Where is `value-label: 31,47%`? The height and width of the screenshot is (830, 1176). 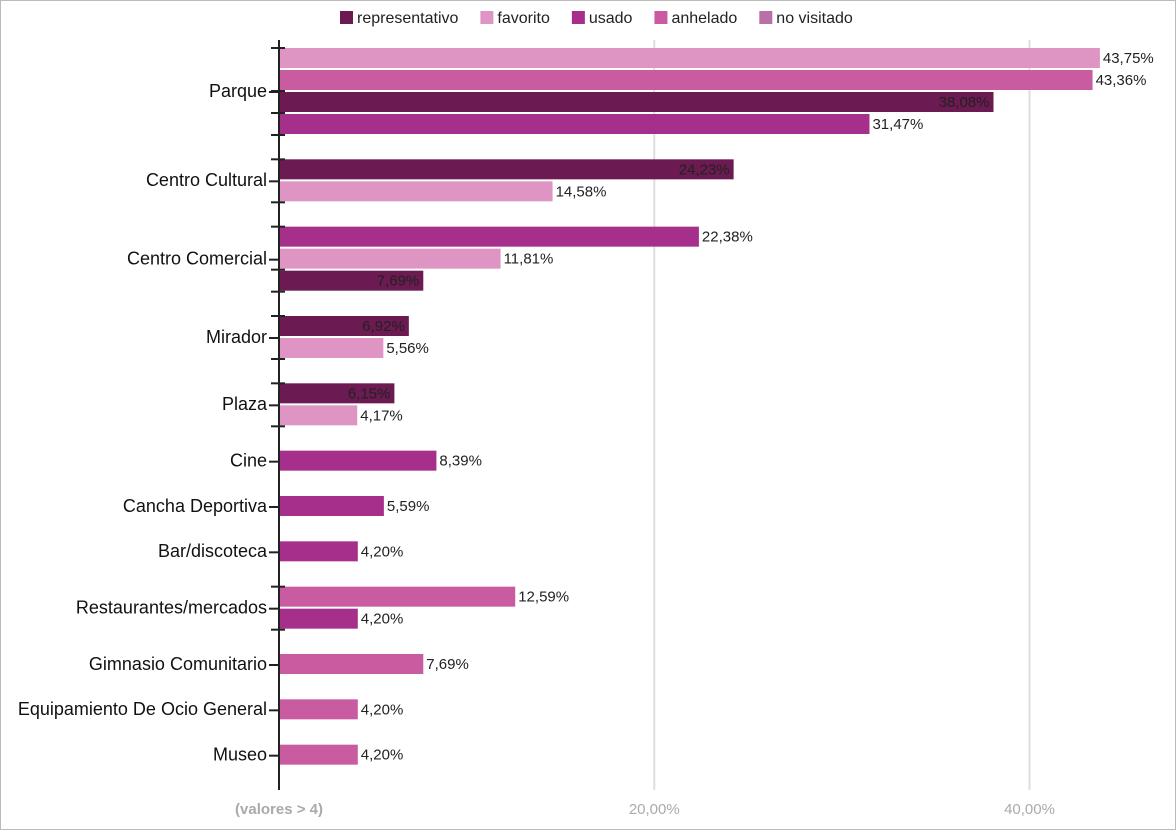
value-label: 31,47% is located at coordinates (897, 124).